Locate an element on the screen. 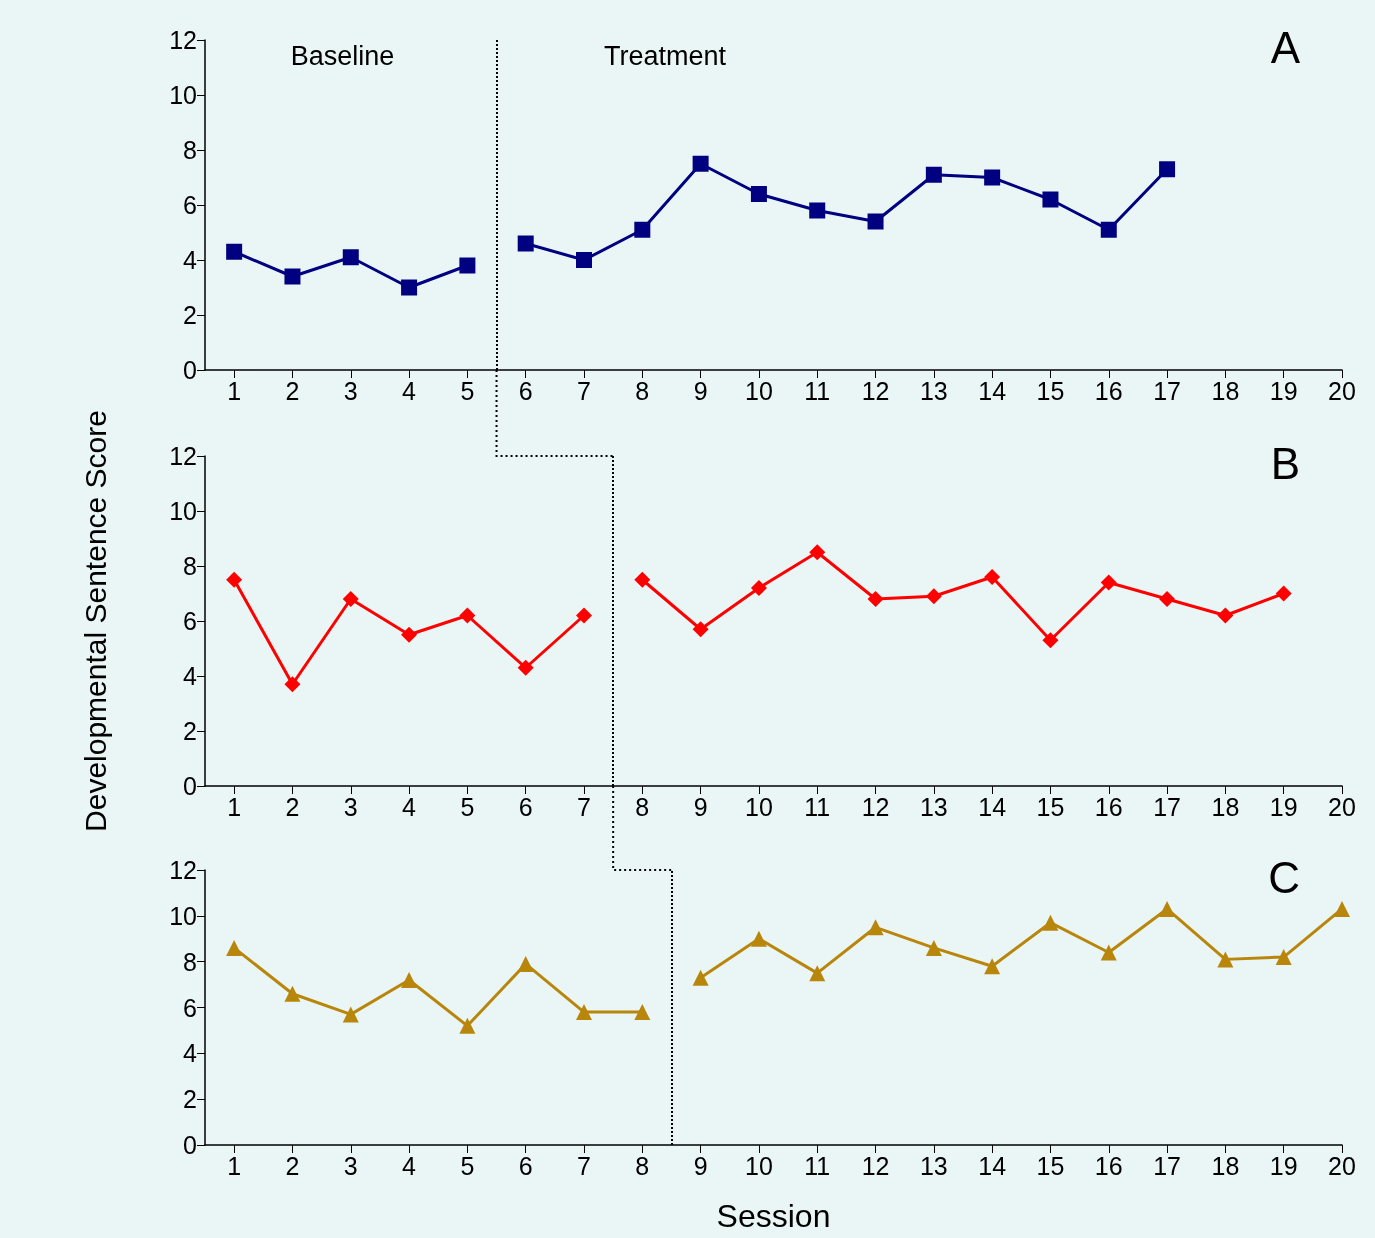  annotation: Baseline is located at coordinates (342, 55).